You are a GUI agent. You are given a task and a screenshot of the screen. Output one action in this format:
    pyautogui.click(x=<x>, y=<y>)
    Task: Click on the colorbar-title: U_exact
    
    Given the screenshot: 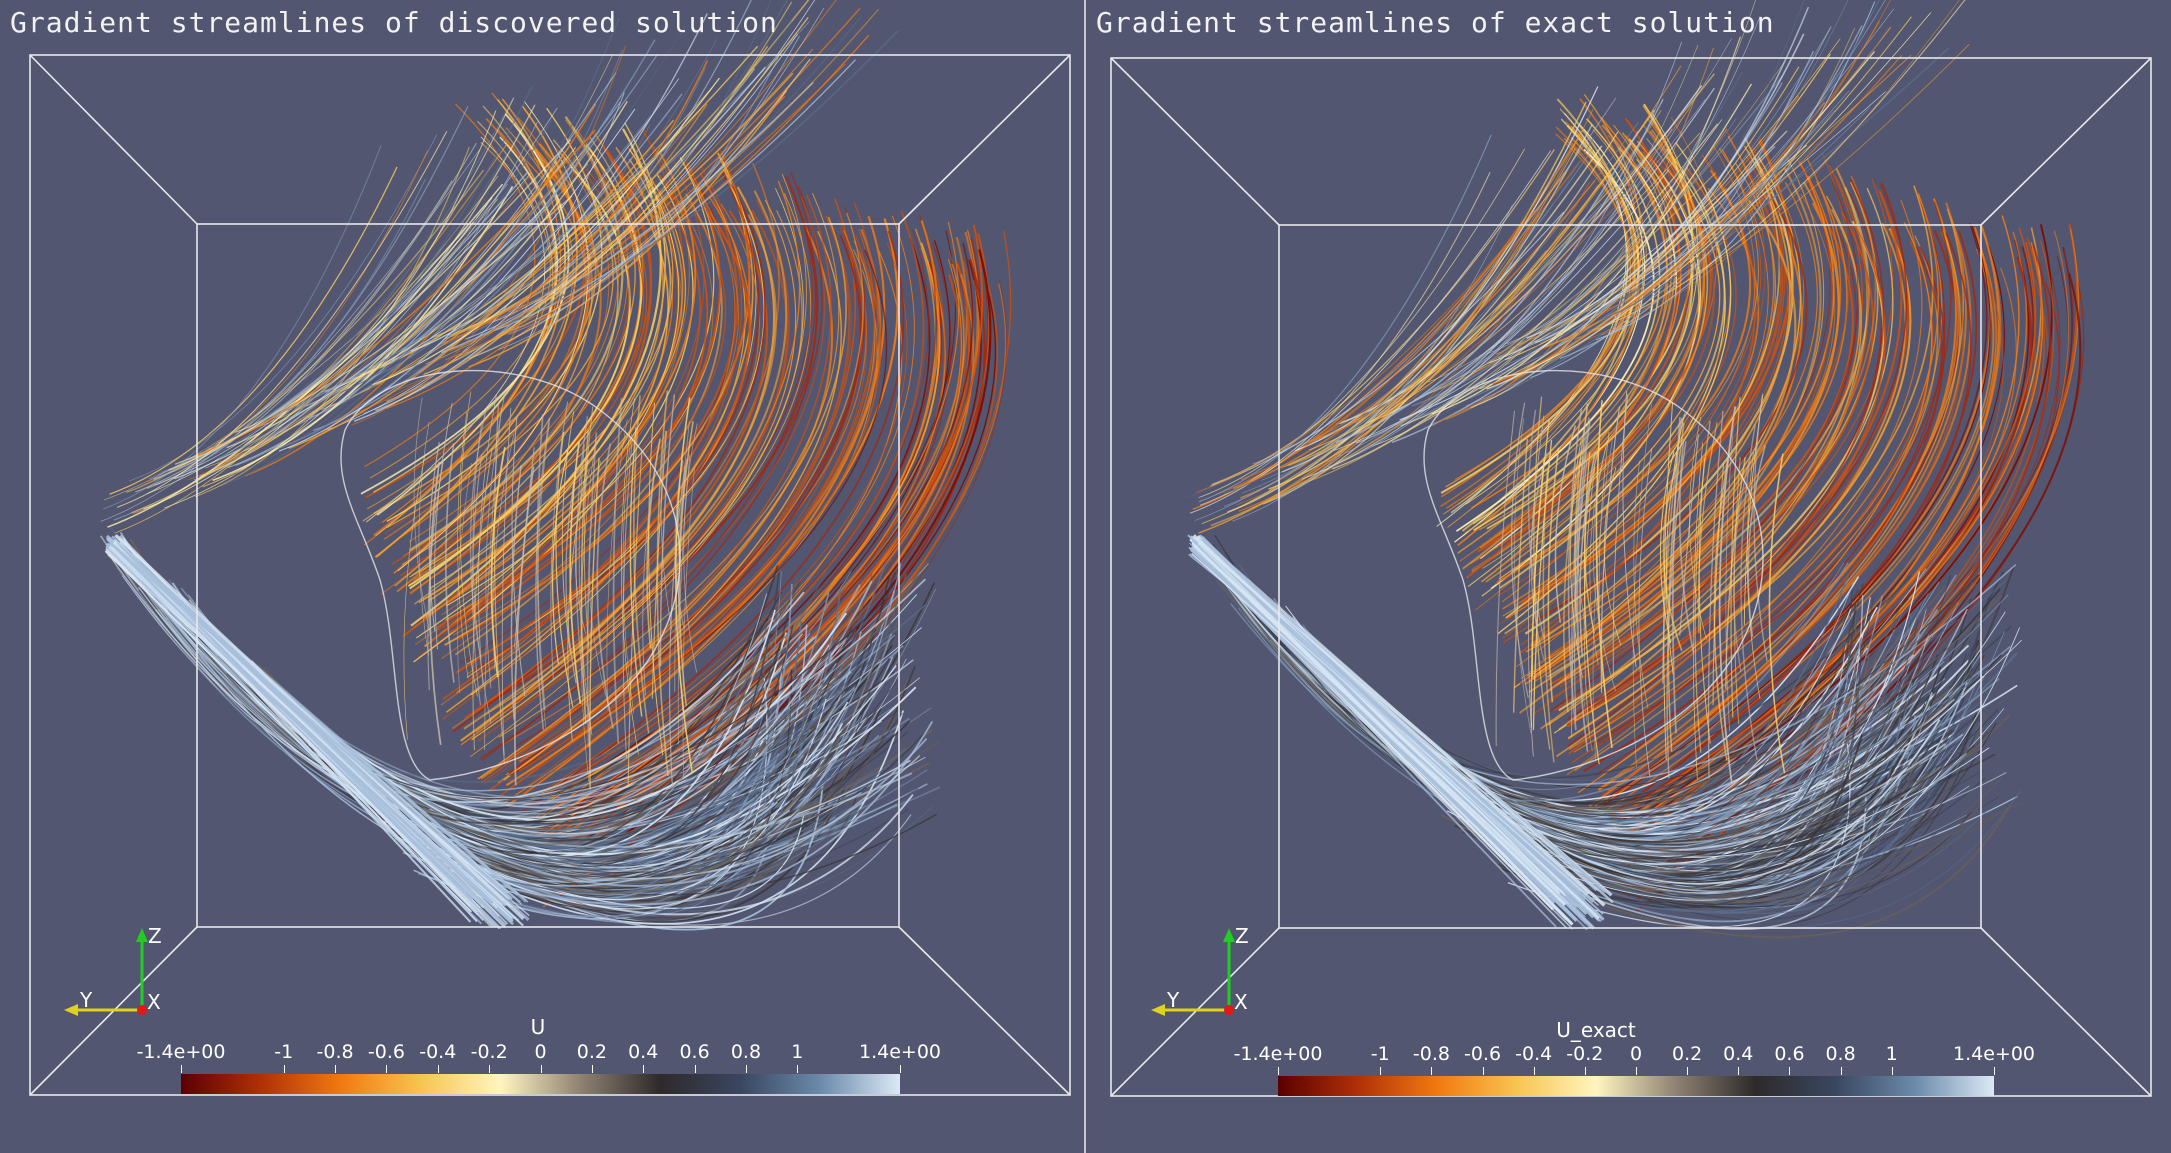 What is the action you would take?
    pyautogui.click(x=1596, y=1030)
    